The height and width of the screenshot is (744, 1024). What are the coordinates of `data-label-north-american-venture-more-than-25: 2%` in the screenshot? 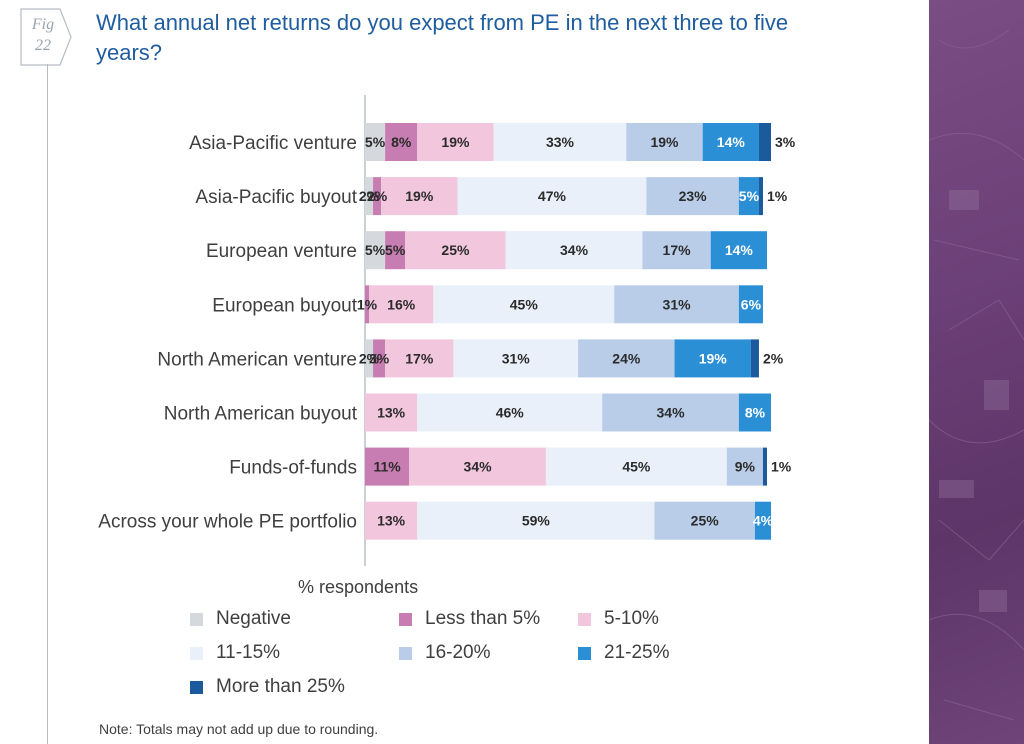 It's located at (773, 358).